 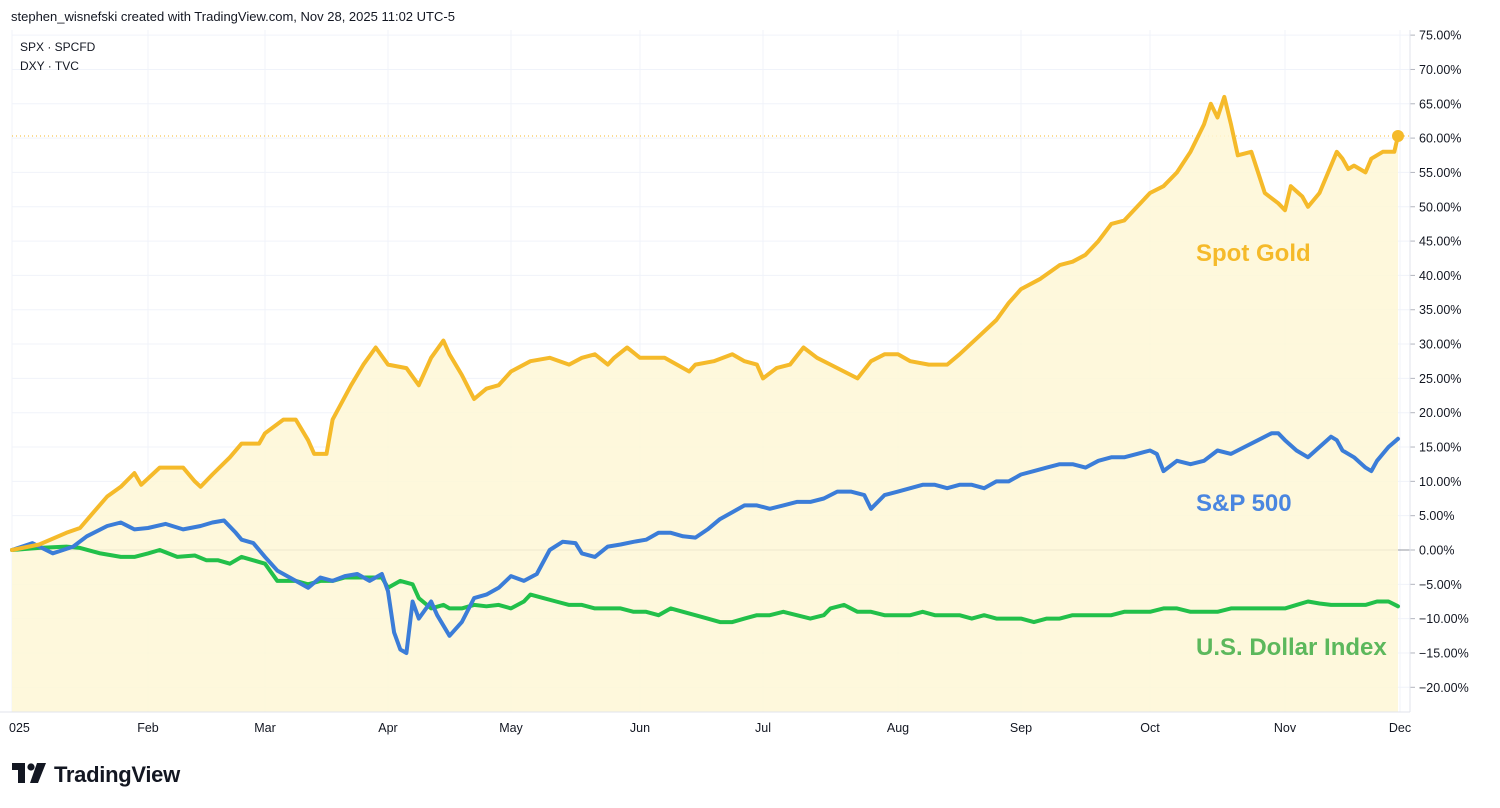 I want to click on y-tick-label: 25.00%, so click(x=1440, y=379).